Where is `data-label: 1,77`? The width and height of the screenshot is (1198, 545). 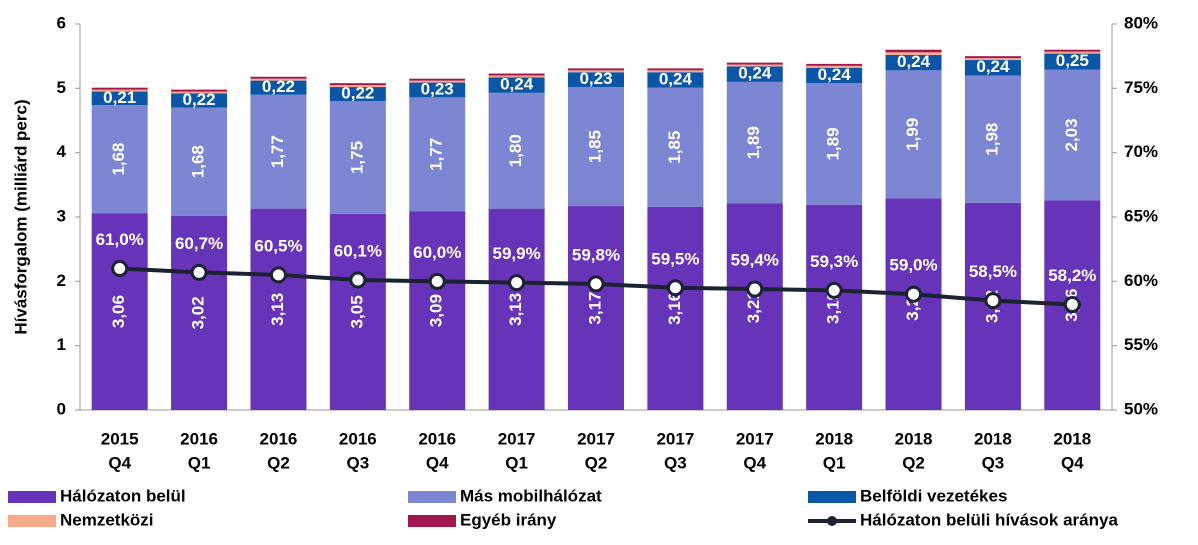
data-label: 1,77 is located at coordinates (277, 151).